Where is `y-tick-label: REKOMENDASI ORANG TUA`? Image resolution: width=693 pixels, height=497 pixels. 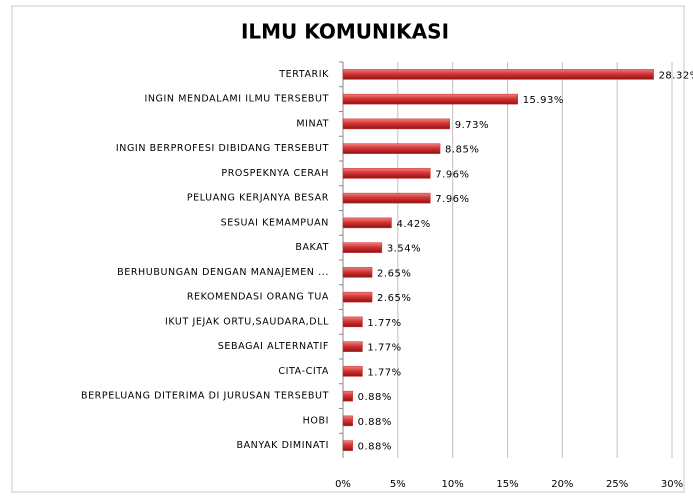
y-tick-label: REKOMENDASI ORANG TUA is located at coordinates (258, 297).